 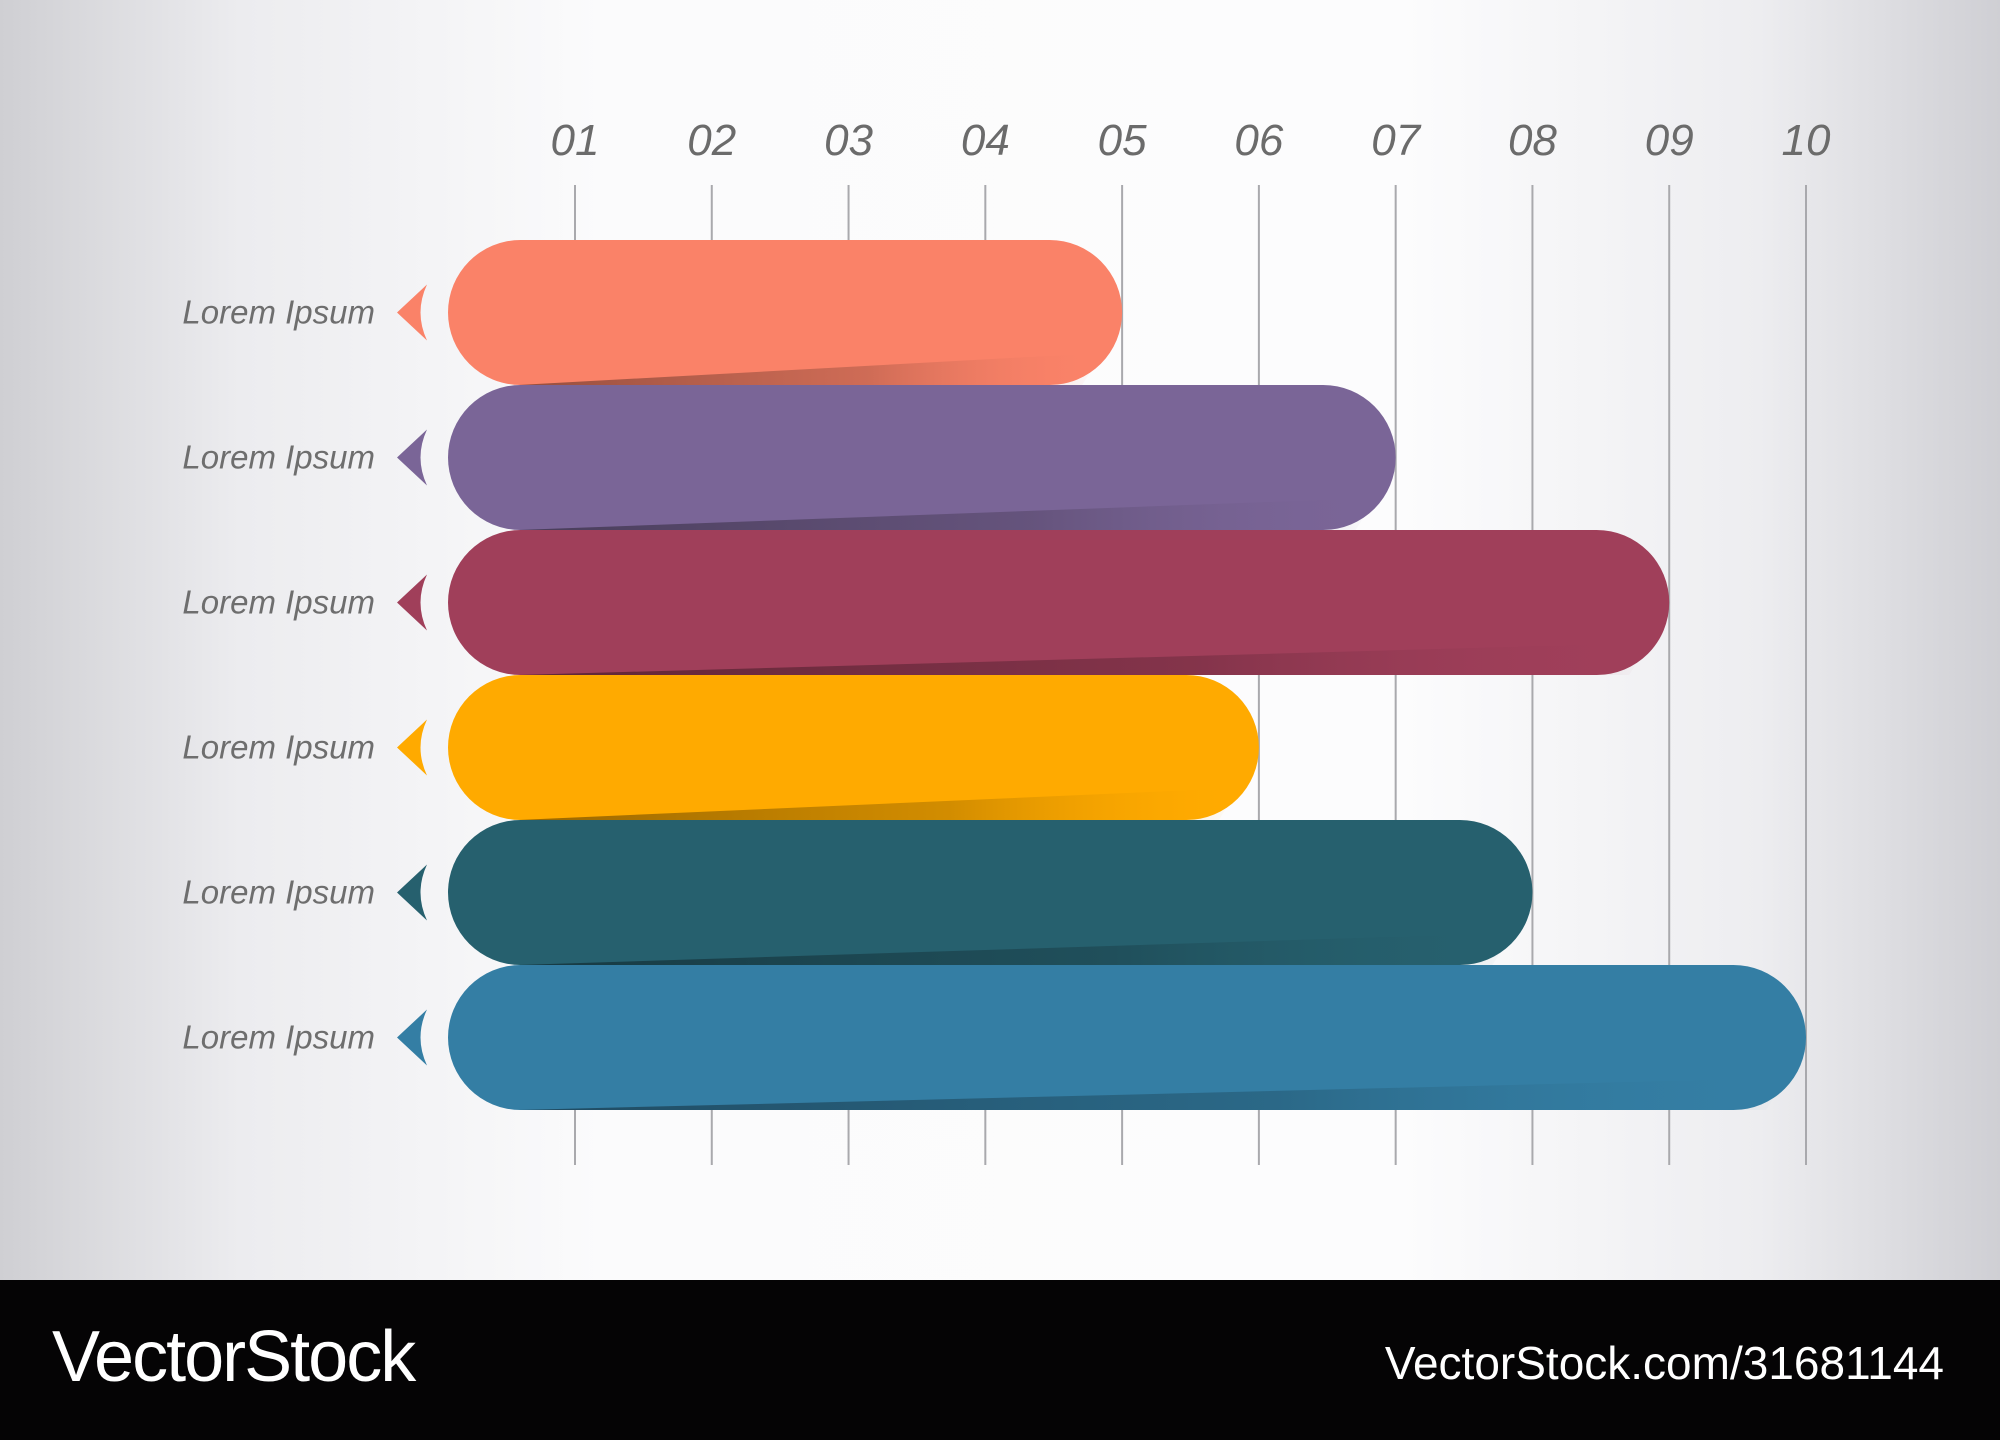 What do you see at coordinates (985, 140) in the screenshot?
I see `x-tick-label: 04` at bounding box center [985, 140].